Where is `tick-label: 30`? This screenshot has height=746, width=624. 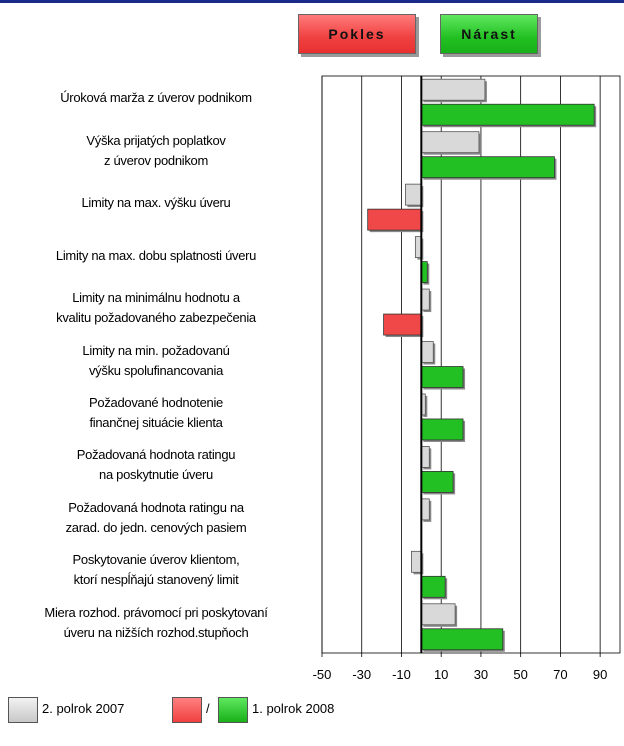
tick-label: 30 is located at coordinates (481, 674).